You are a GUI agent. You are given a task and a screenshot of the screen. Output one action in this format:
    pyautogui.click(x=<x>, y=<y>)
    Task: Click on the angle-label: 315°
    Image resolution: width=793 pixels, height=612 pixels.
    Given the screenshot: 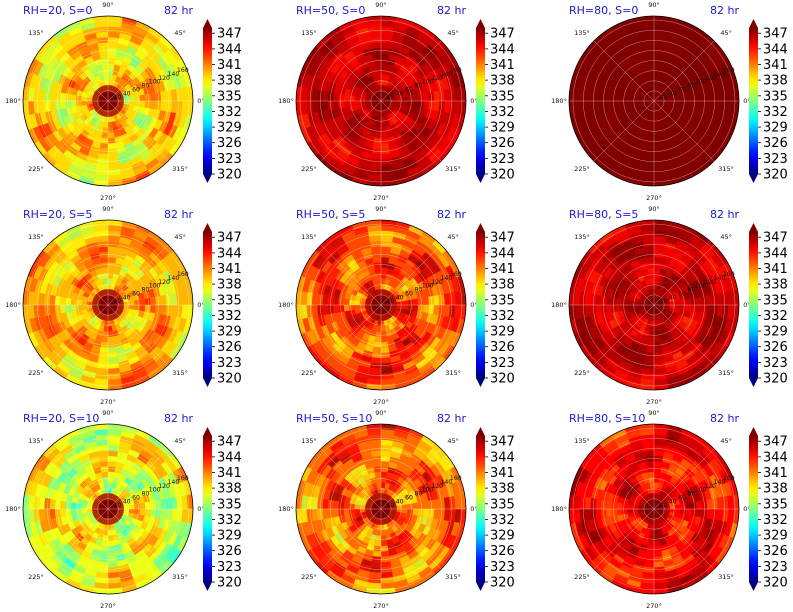 What is the action you would take?
    pyautogui.click(x=180, y=577)
    